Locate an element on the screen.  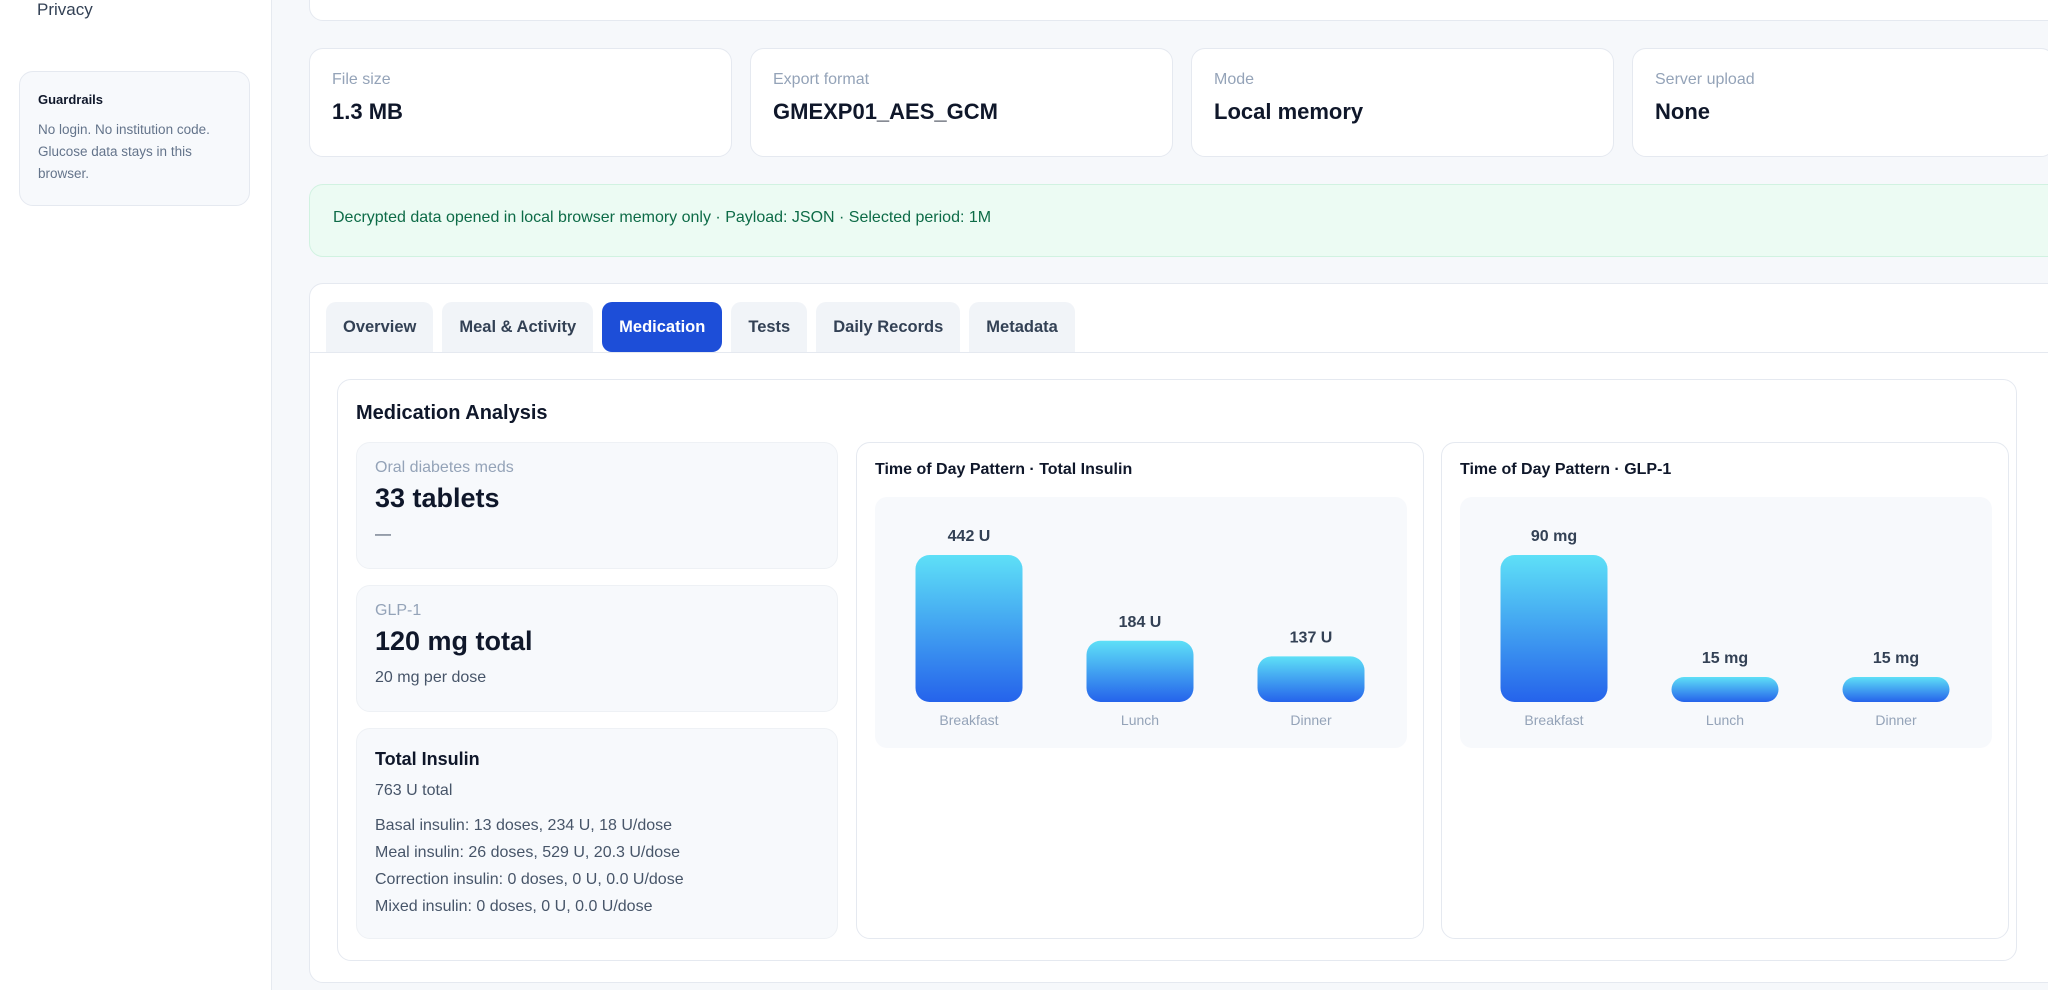
oral-meds-value: 33 tablets is located at coordinates (437, 498).